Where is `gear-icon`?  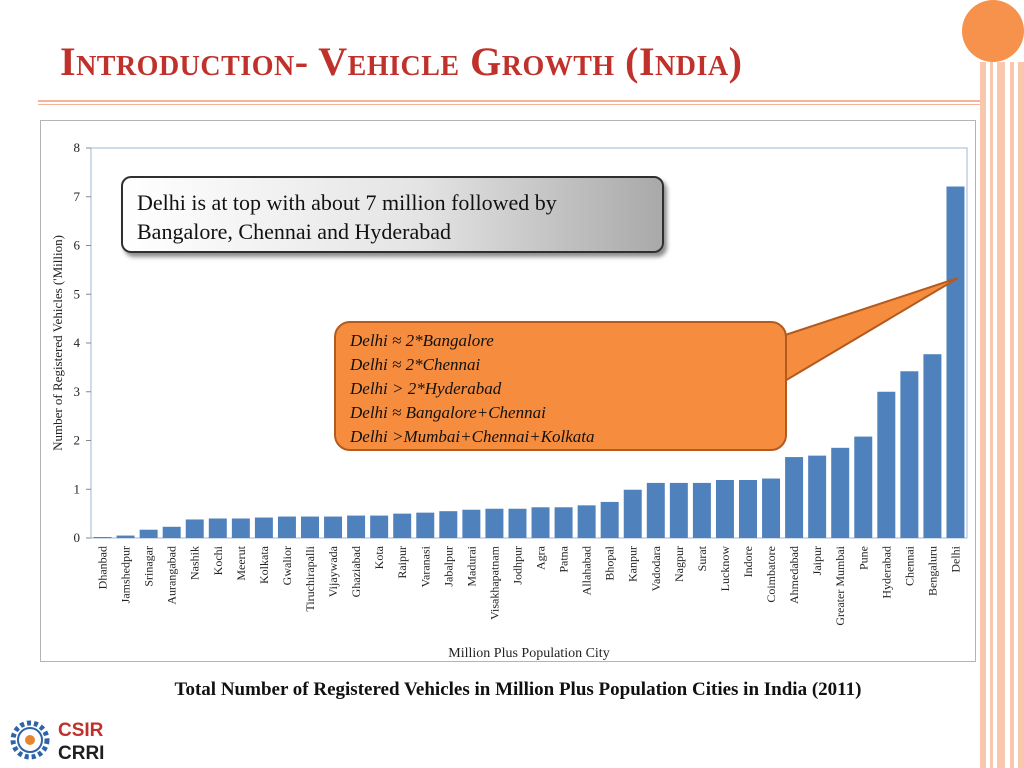
gear-icon is located at coordinates (30, 740).